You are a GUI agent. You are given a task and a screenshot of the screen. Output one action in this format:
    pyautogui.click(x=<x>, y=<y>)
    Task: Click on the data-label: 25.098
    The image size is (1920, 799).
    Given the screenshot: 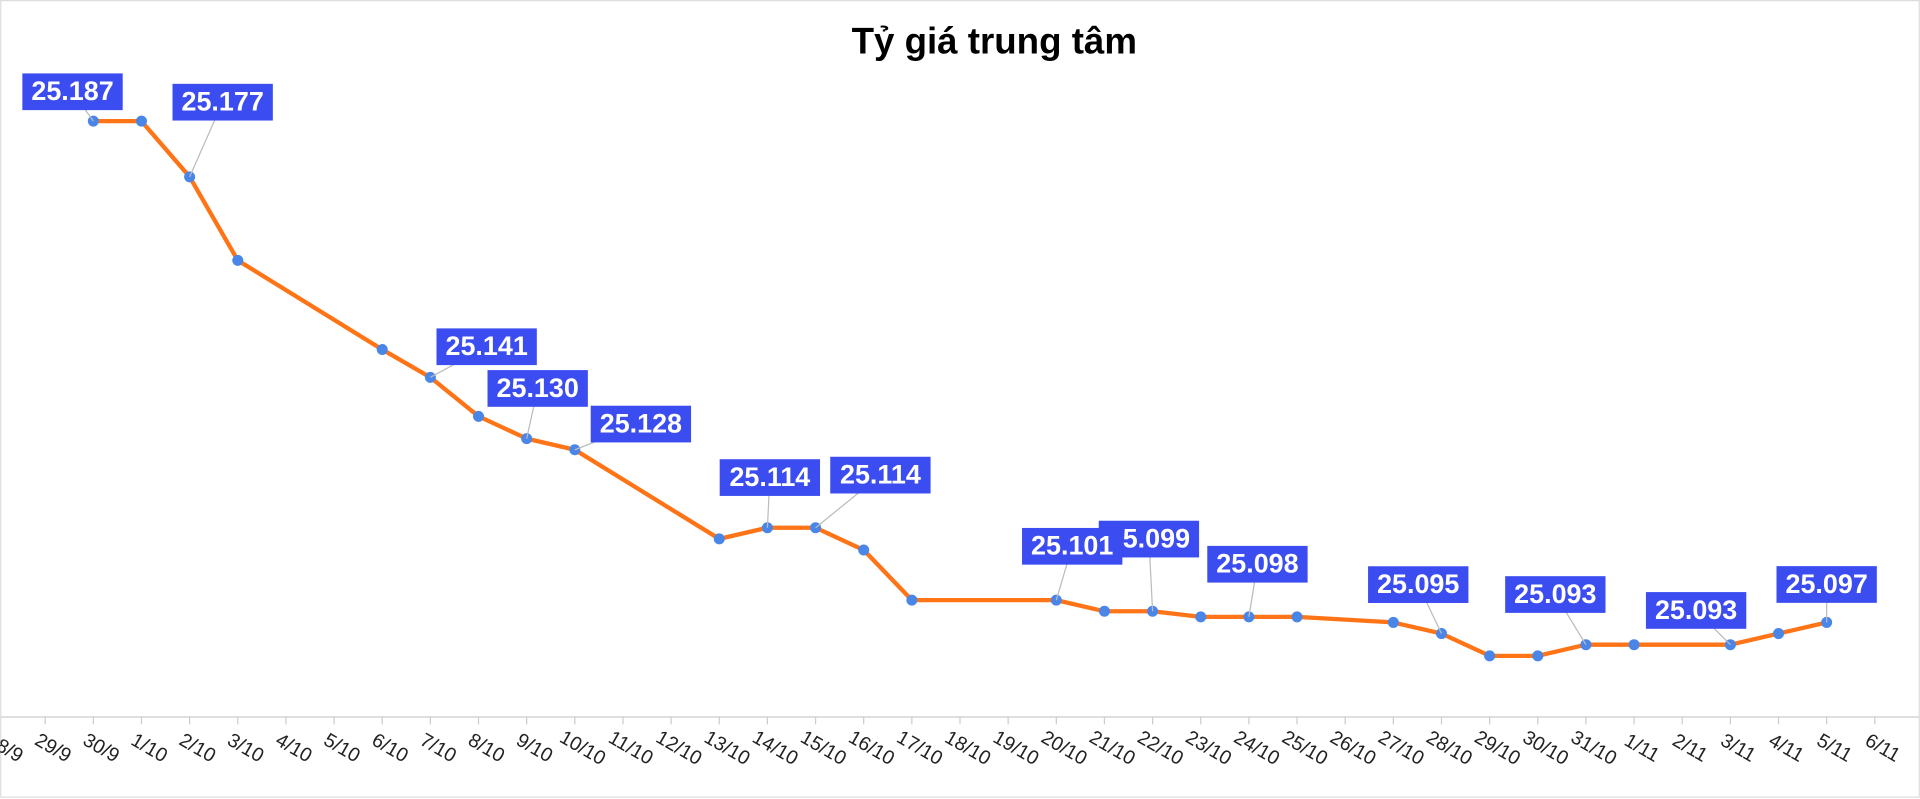 What is the action you would take?
    pyautogui.click(x=1257, y=564)
    